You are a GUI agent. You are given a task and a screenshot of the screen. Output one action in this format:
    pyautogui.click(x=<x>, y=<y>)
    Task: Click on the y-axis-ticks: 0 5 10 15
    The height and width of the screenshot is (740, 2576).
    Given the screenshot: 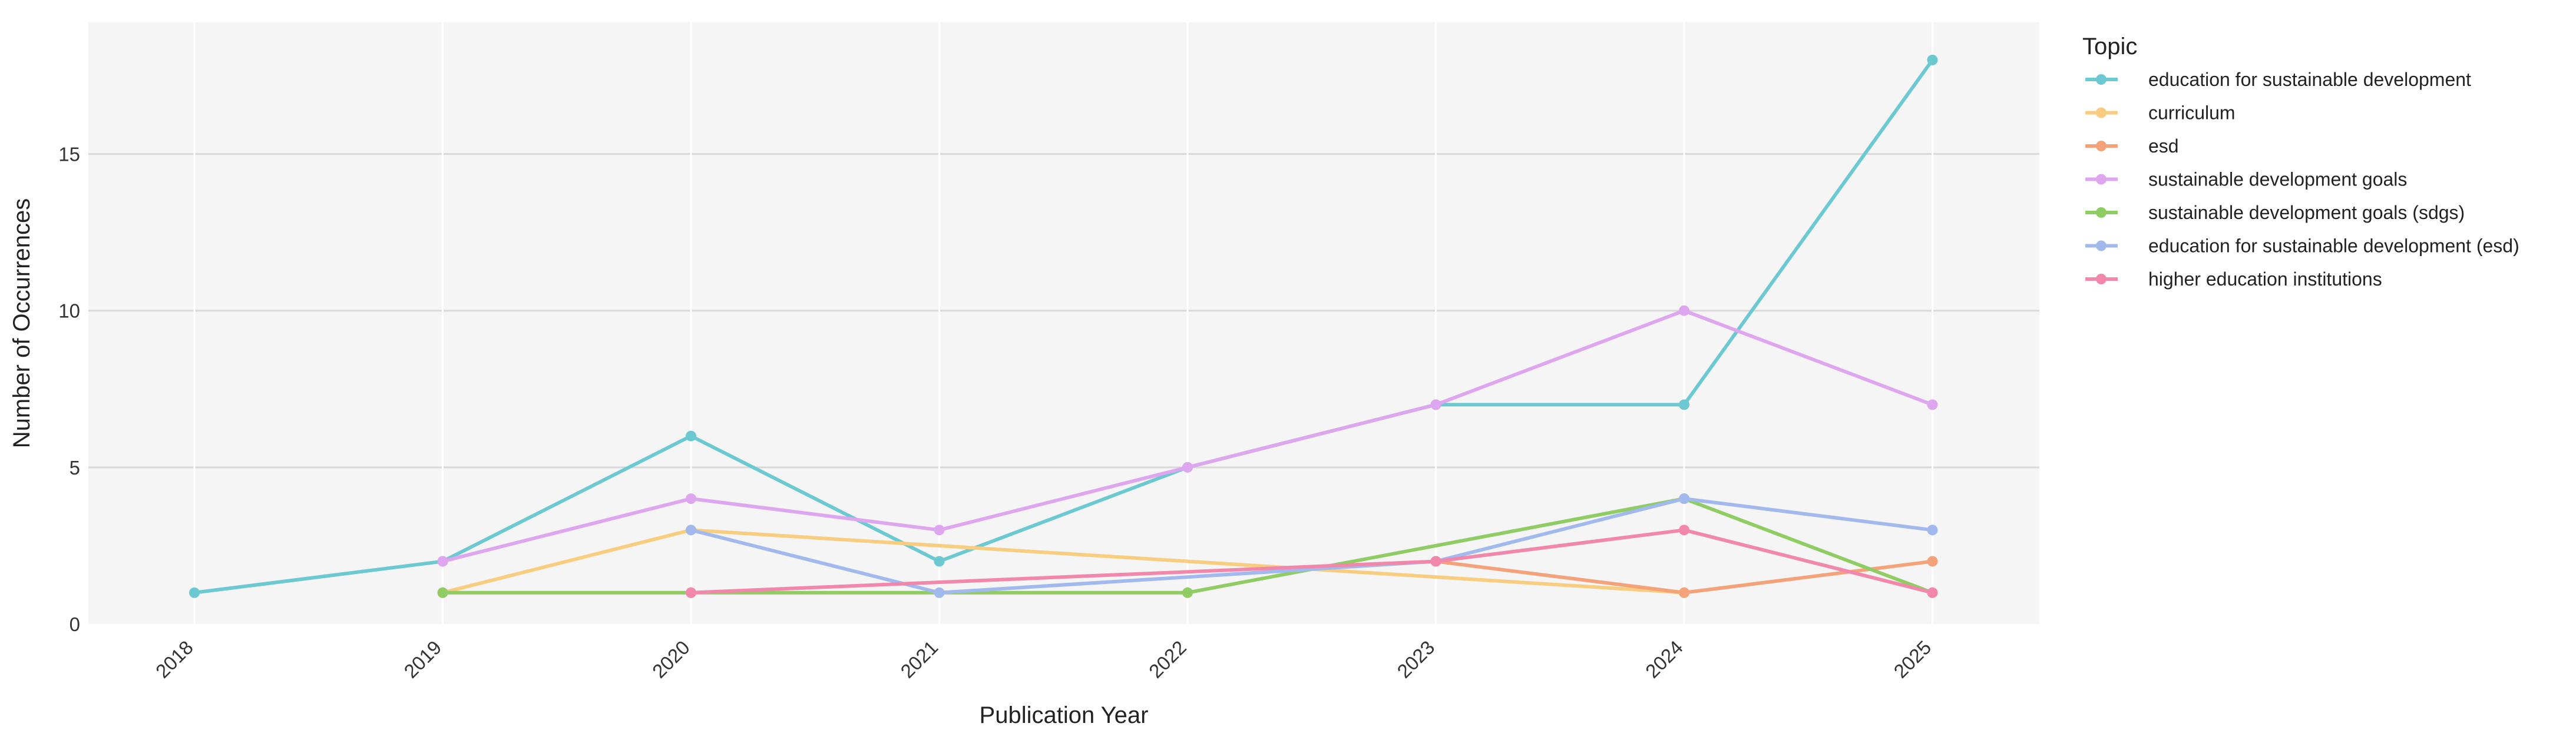 What is the action you would take?
    pyautogui.click(x=69, y=389)
    